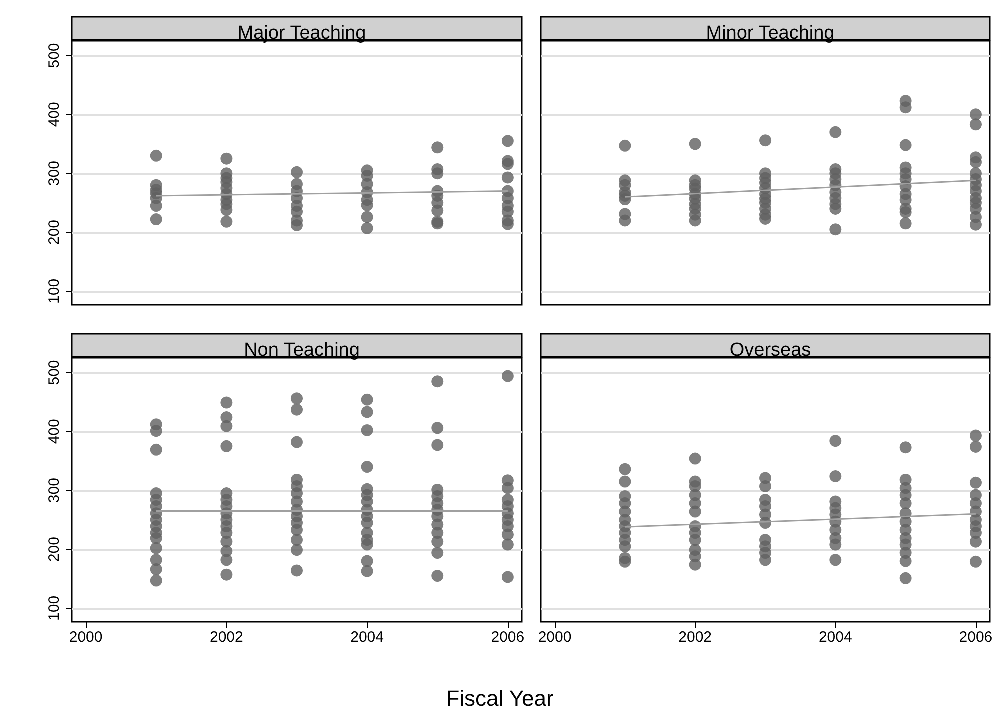 The width and height of the screenshot is (1000, 712). I want to click on chart-title: Non Teaching, so click(302, 350).